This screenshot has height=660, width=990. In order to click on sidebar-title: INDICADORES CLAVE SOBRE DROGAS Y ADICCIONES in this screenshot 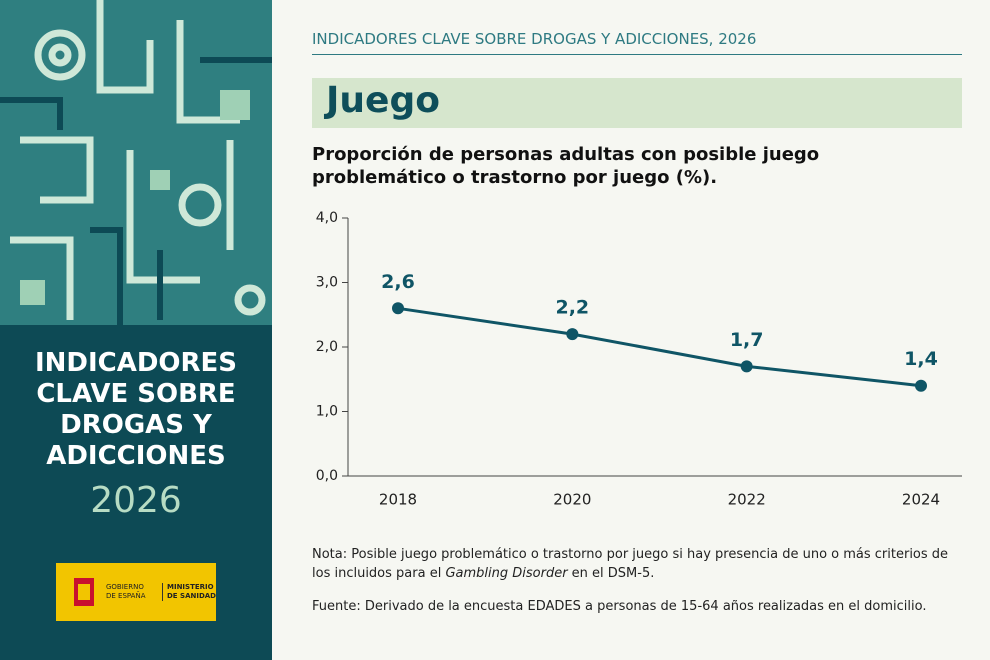, I will do `click(136, 410)`.